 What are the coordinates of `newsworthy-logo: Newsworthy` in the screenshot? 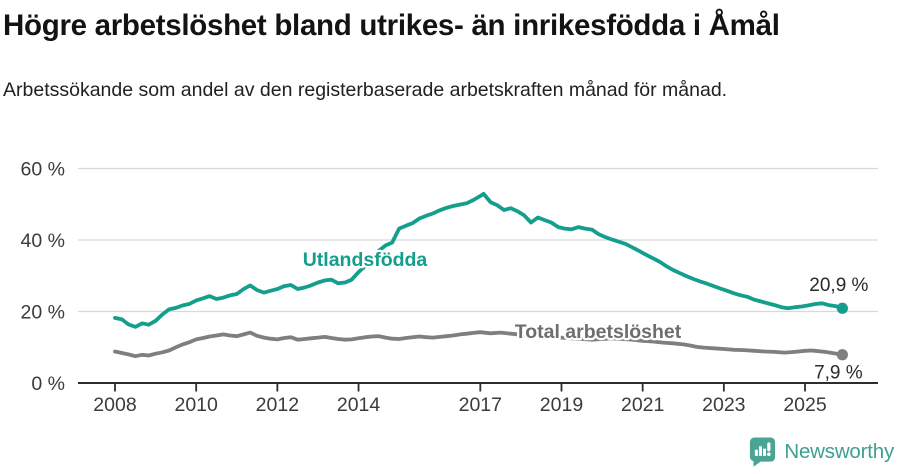 It's located at (821, 452).